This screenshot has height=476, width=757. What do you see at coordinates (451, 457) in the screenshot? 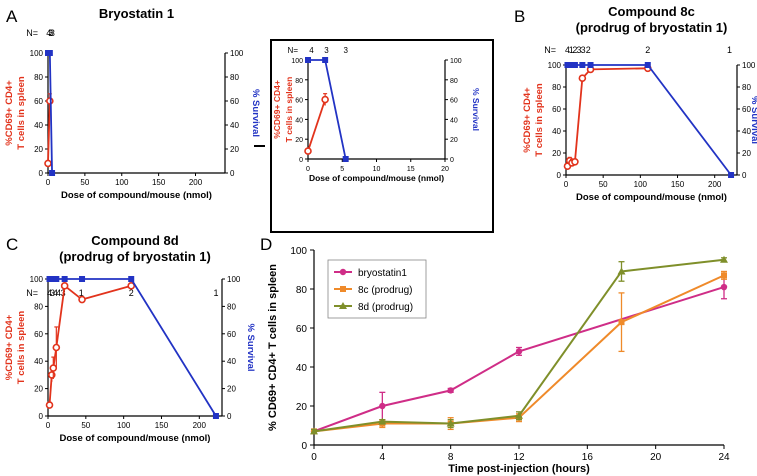
I see `x-tick-label: 8` at bounding box center [451, 457].